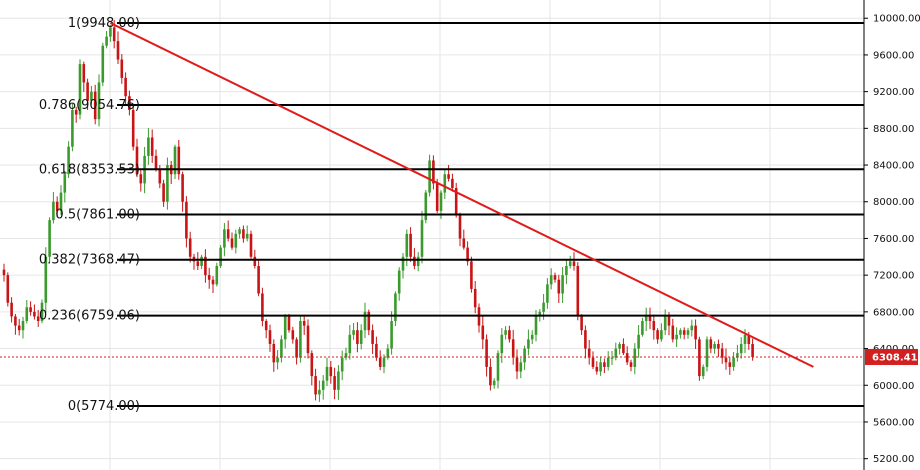 The height and width of the screenshot is (470, 920). Describe the element at coordinates (893, 422) in the screenshot. I see `y-tick-label: 5600.00` at that location.